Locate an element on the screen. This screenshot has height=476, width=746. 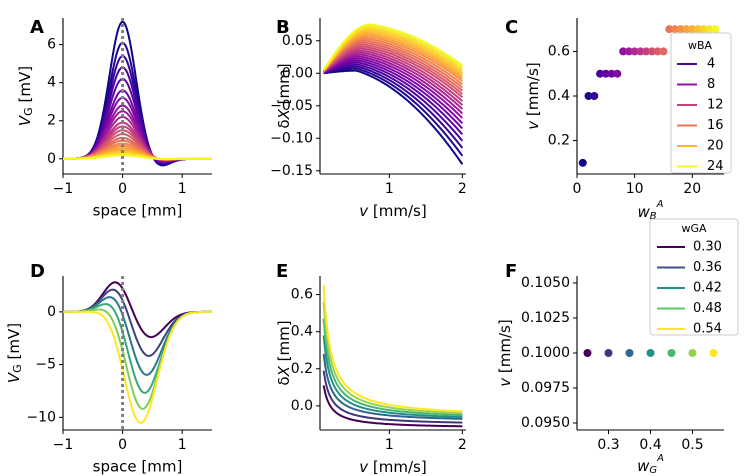
legend-label: 0.36 is located at coordinates (707, 267).